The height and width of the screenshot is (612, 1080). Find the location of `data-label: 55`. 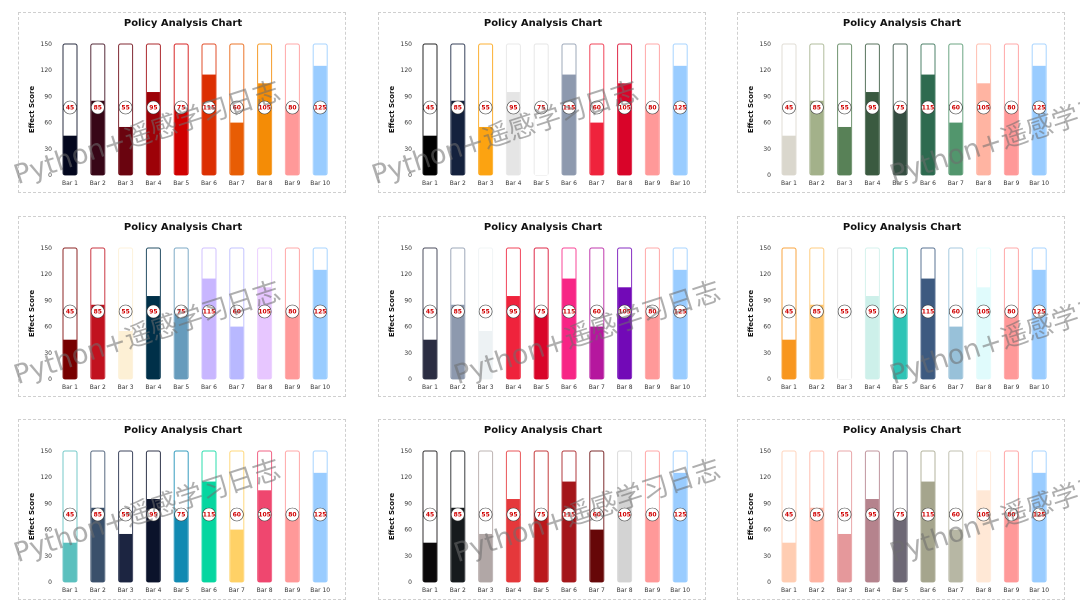

data-label: 55 is located at coordinates (485, 108).